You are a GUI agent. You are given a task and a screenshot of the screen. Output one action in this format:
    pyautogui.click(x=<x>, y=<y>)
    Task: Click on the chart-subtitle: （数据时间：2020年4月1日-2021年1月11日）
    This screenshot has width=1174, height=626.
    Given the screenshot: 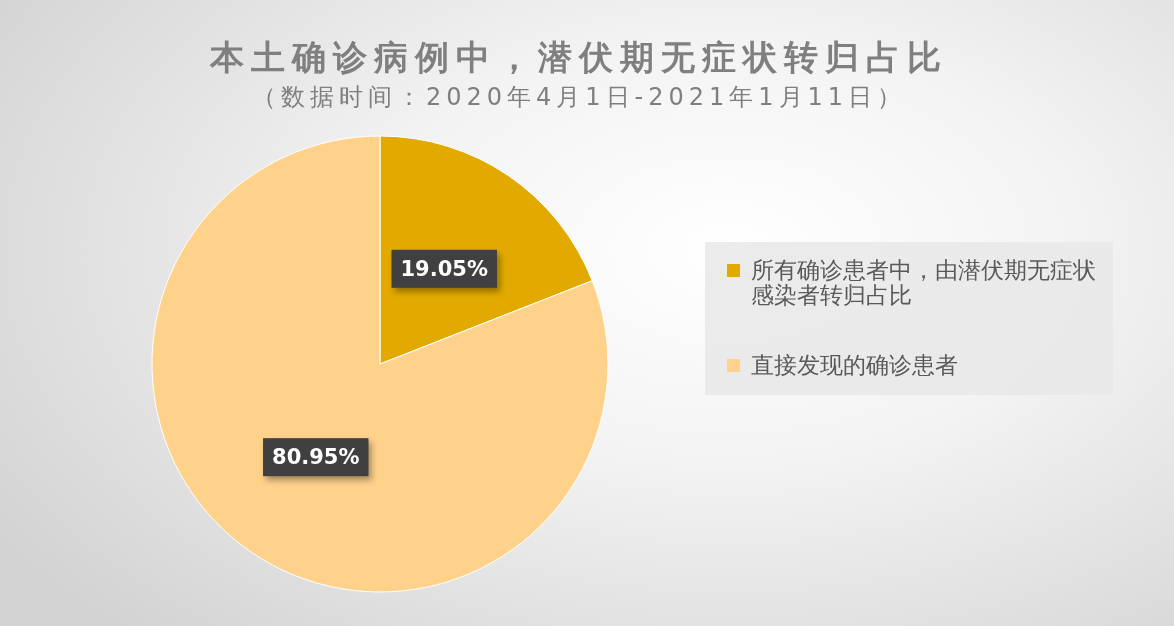 What is the action you would take?
    pyautogui.click(x=579, y=97)
    